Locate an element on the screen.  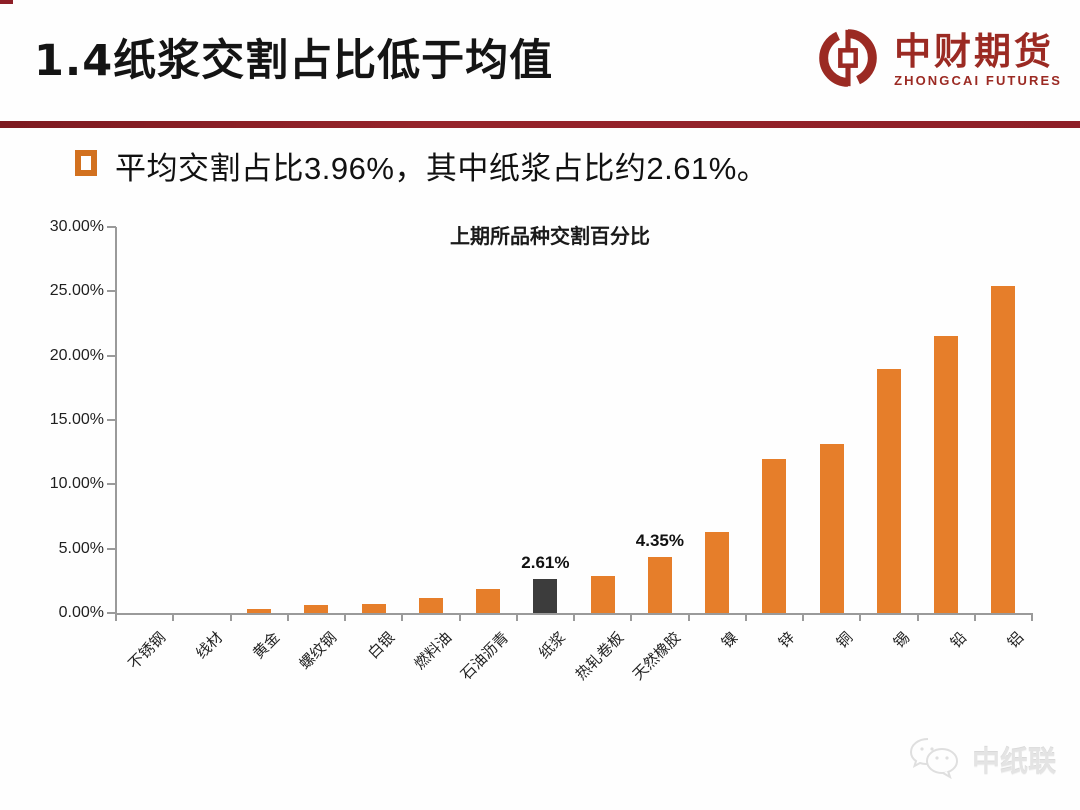
key-point: 平均交割占比3.96%，其中纸浆占比约2.61%。 is located at coordinates (421, 165).